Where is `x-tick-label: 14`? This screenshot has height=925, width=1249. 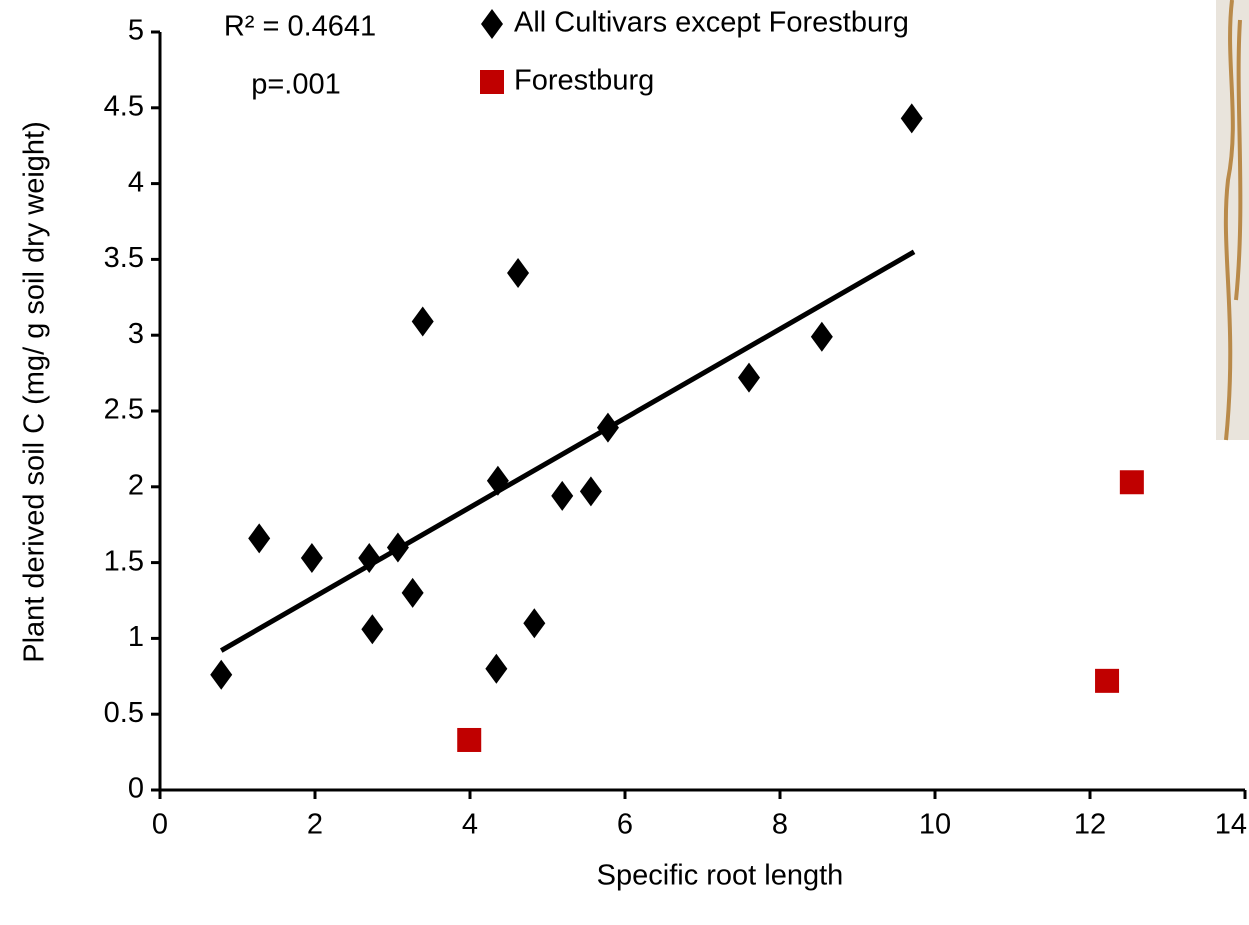 x-tick-label: 14 is located at coordinates (1231, 825).